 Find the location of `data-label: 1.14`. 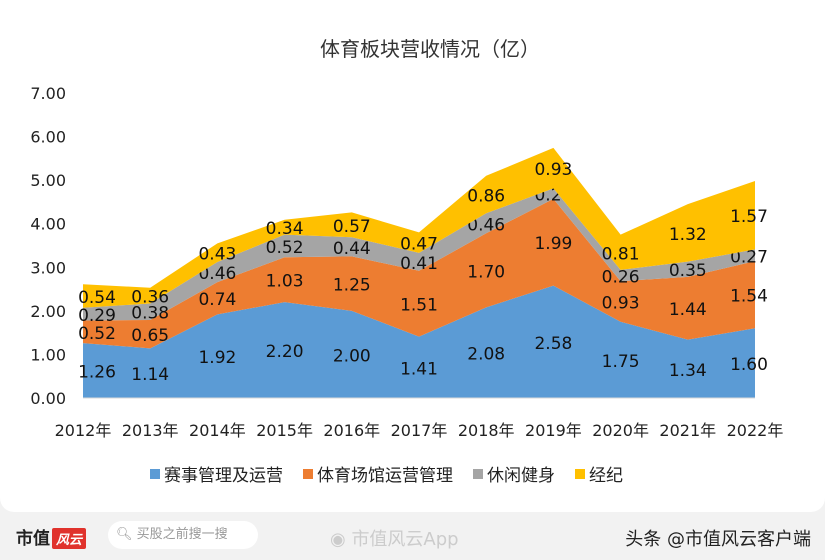

data-label: 1.14 is located at coordinates (150, 375).